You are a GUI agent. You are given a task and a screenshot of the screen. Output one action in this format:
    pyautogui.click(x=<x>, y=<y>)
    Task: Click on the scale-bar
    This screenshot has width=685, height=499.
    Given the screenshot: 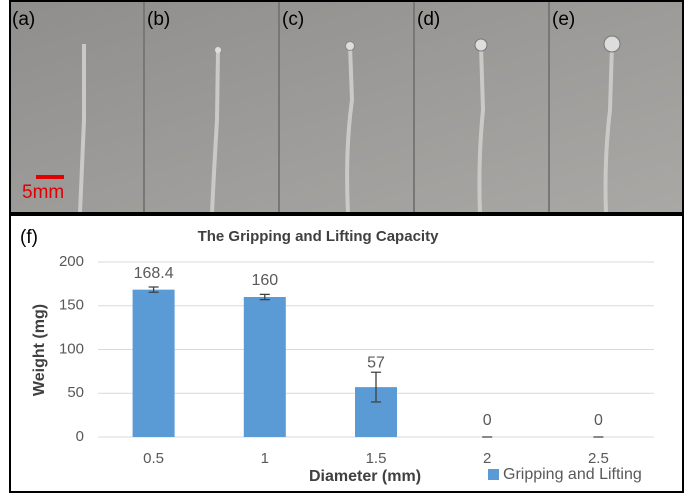 What is the action you would take?
    pyautogui.click(x=50, y=177)
    